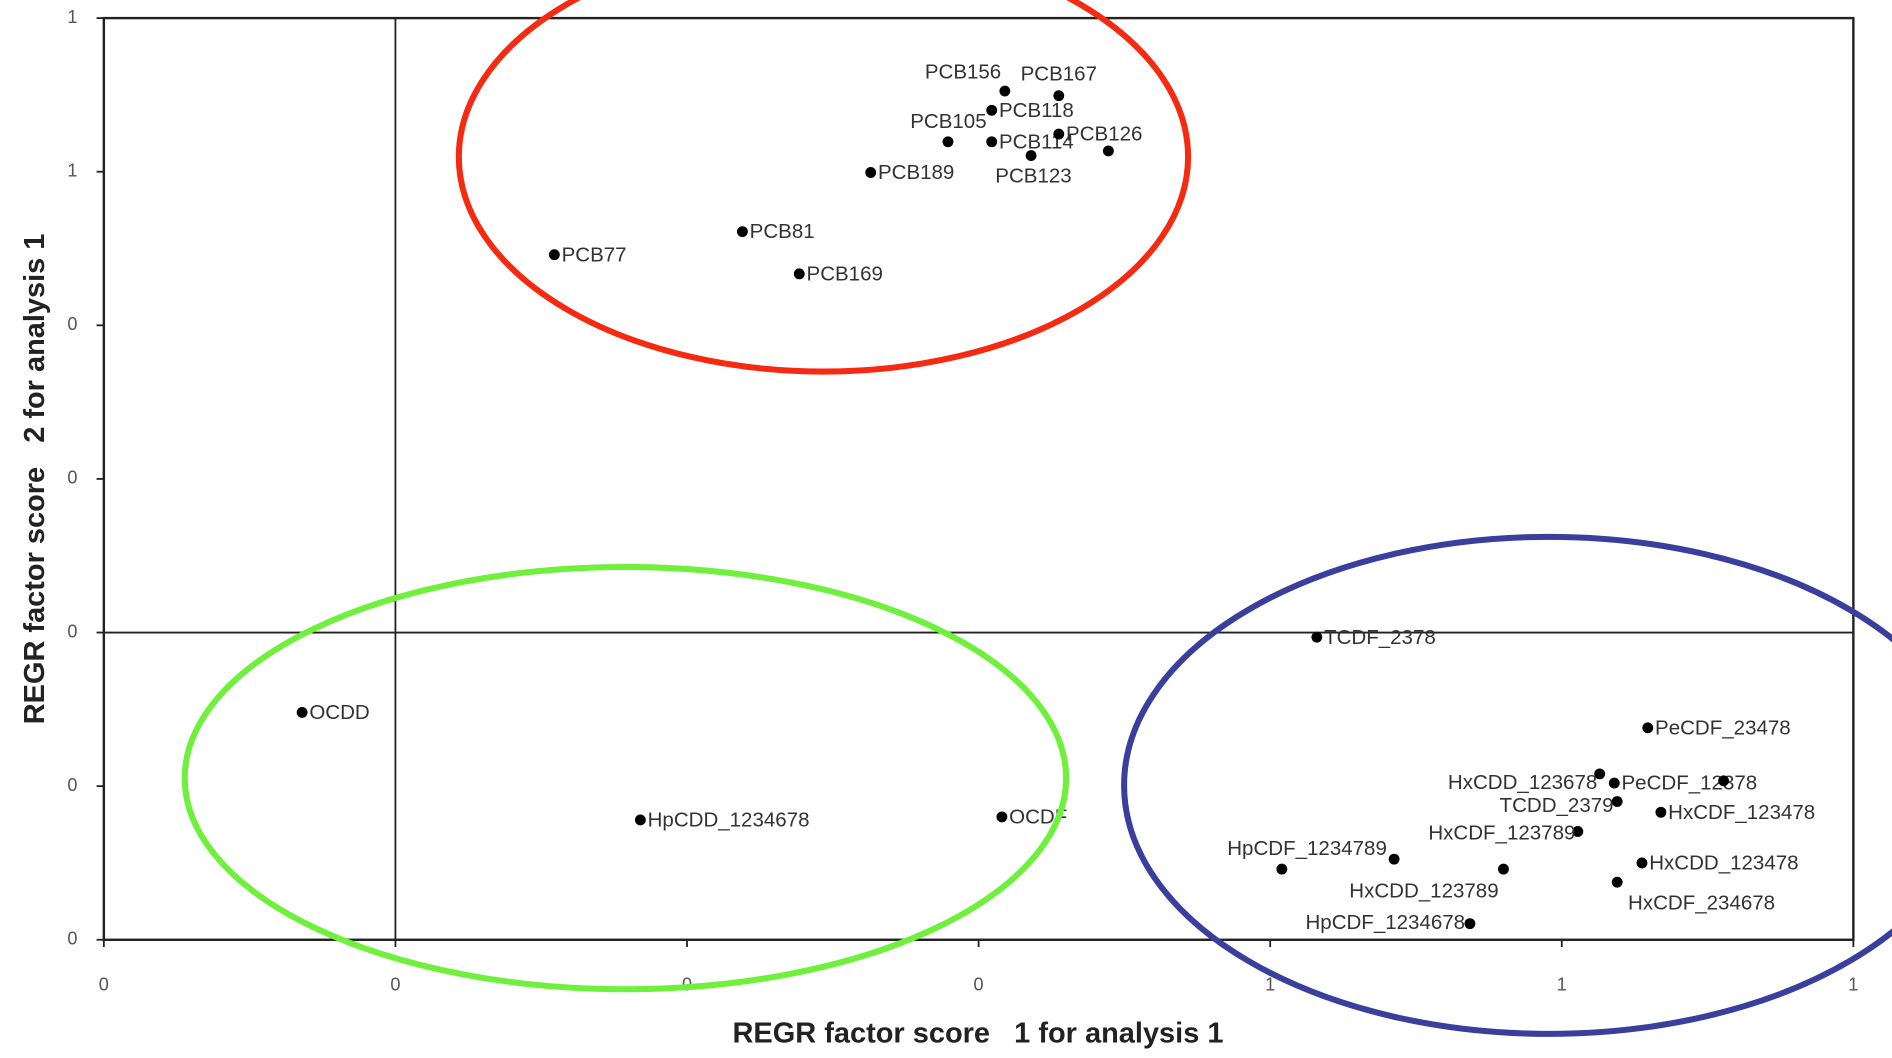 This screenshot has width=1892, height=1058. I want to click on point-label: PCB81, so click(782, 231).